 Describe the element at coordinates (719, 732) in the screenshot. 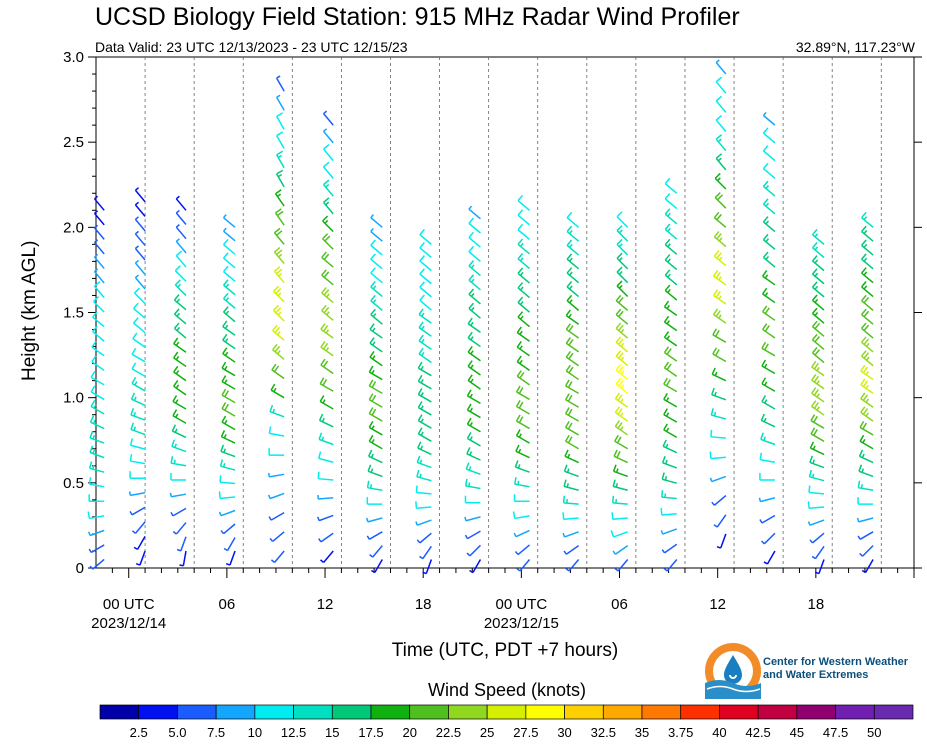

I see `colorbar-label: 40` at that location.